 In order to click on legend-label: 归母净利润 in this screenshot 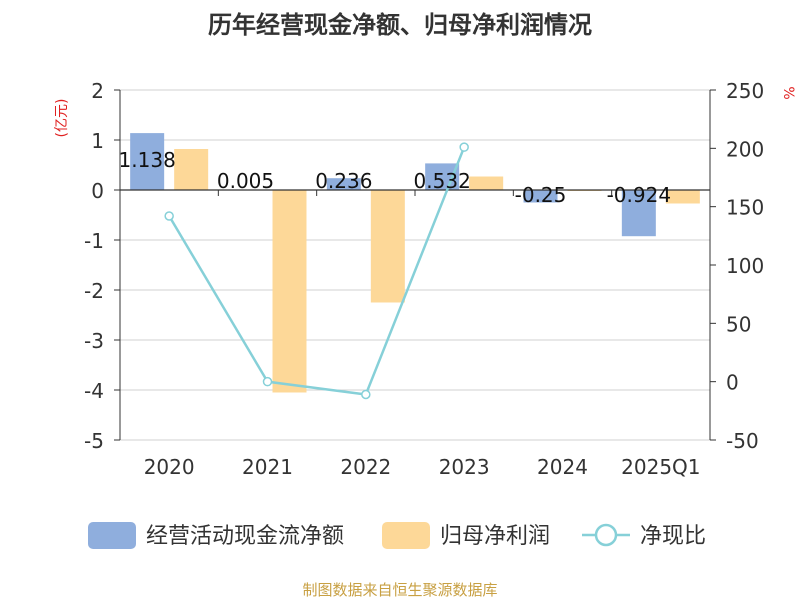, I will do `click(495, 536)`.